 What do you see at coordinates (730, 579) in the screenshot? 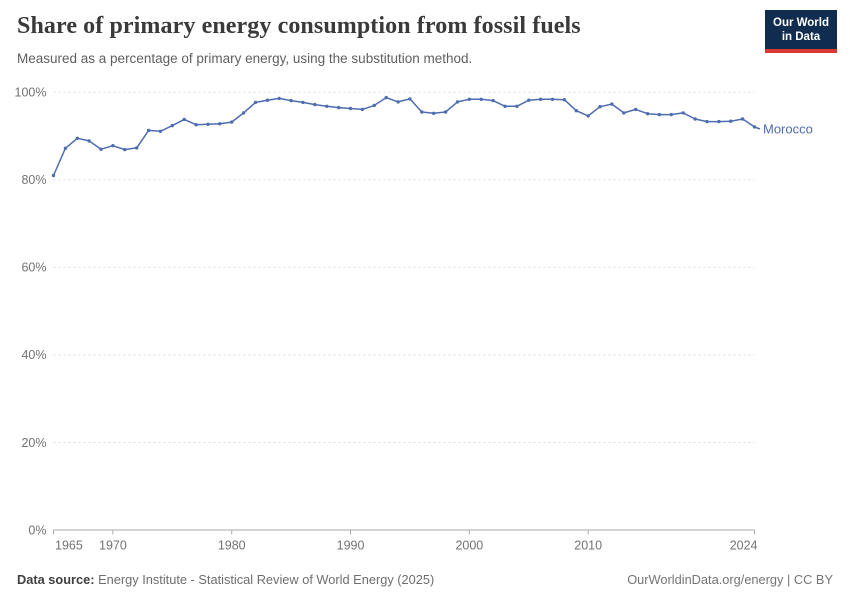
I see `license-note: OurWorldinData.org/energy | CC BY` at bounding box center [730, 579].